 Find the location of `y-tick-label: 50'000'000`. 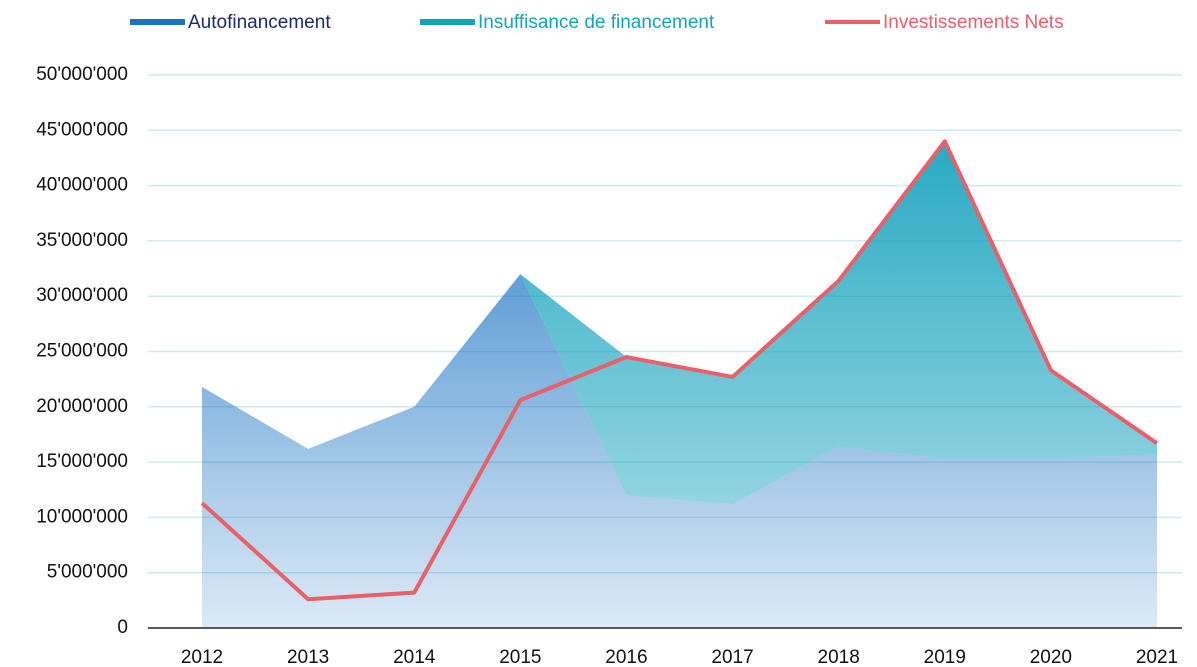

y-tick-label: 50'000'000 is located at coordinates (82, 74).